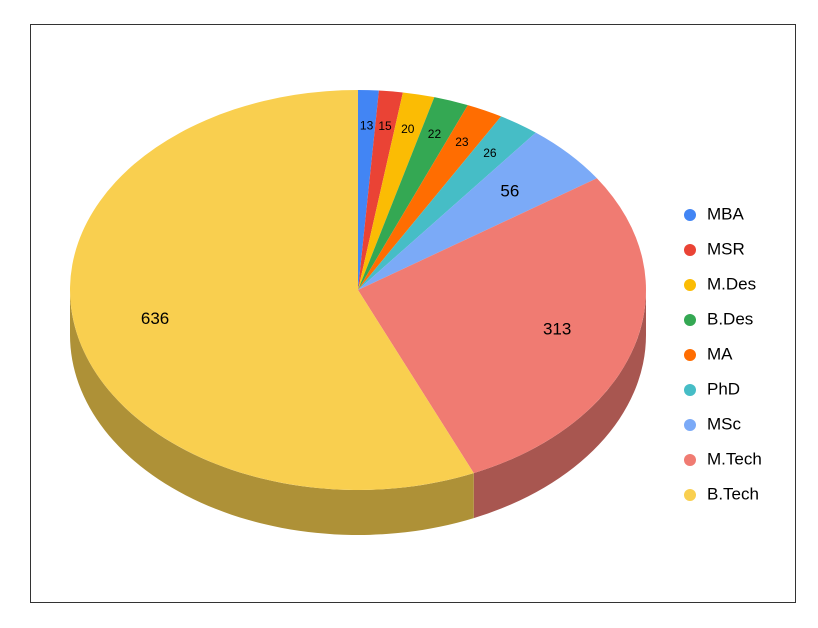  I want to click on data-label: 313, so click(557, 329).